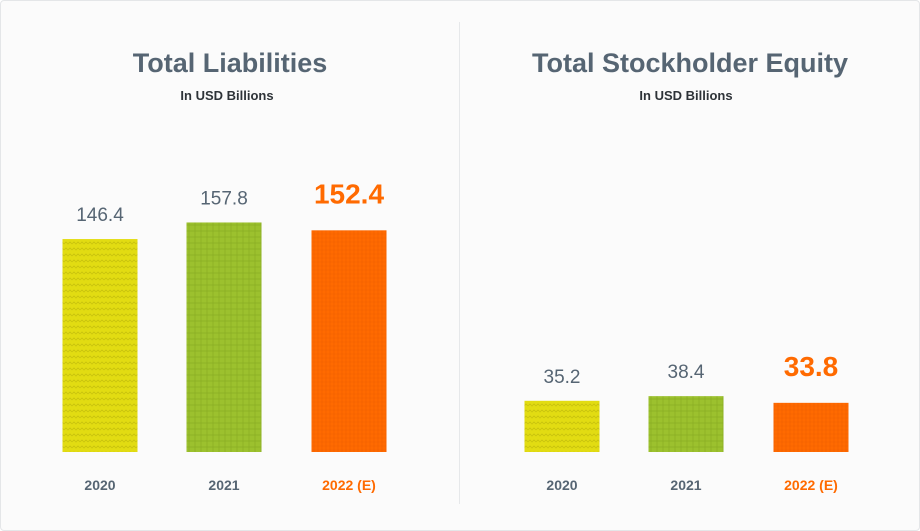 This screenshot has width=920, height=531. Describe the element at coordinates (349, 485) in the screenshot. I see `liabilities-category-label: 2022 (E)` at that location.